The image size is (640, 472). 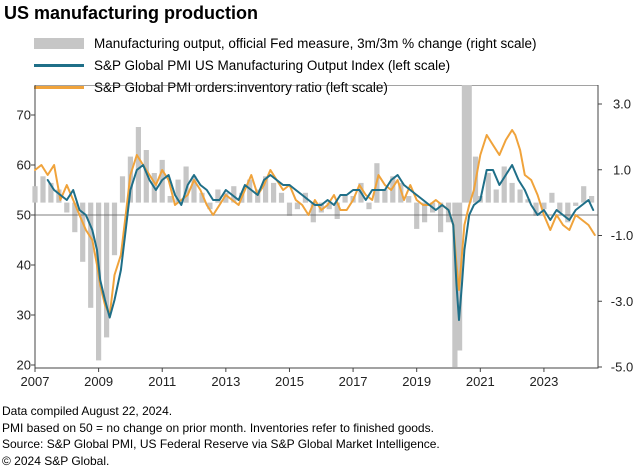 What do you see at coordinates (59, 65) in the screenshot?
I see `legend-swatch-pmi` at bounding box center [59, 65].